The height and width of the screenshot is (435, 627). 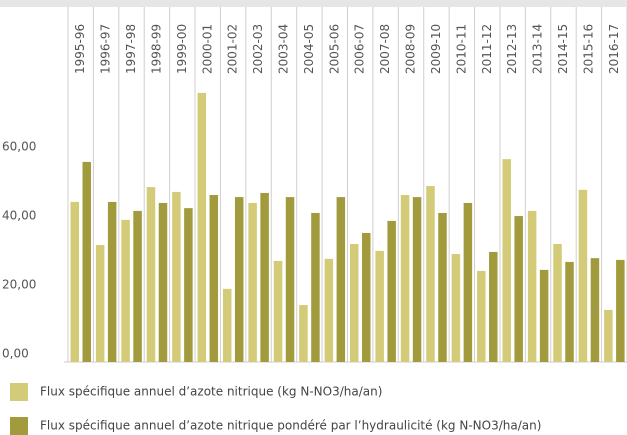 I want to click on y-tick-label: 40,00, so click(x=19, y=216).